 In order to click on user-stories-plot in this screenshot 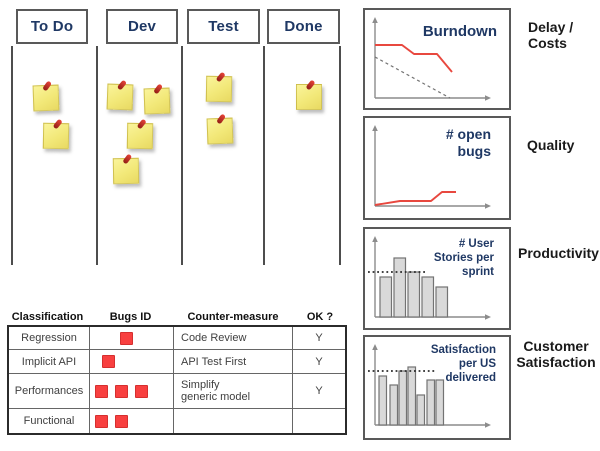, I will do `click(429, 278)`.